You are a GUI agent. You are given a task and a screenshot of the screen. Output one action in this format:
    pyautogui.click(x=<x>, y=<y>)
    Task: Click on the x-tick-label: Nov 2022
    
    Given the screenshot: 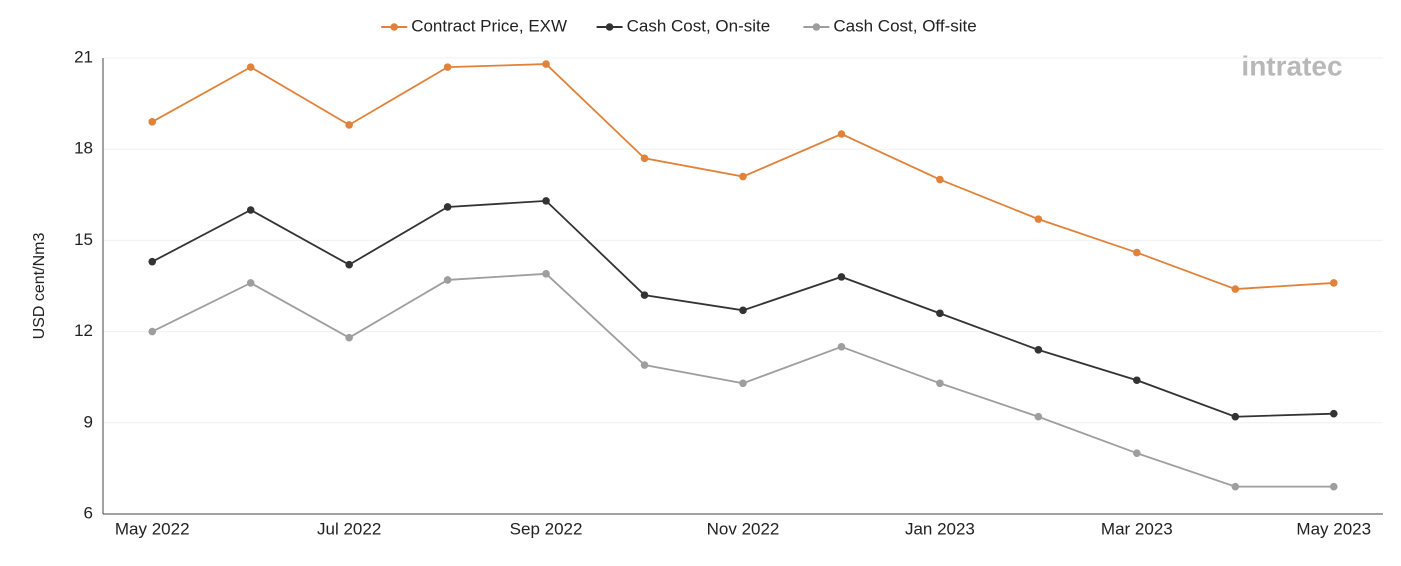 What is the action you would take?
    pyautogui.click(x=743, y=528)
    